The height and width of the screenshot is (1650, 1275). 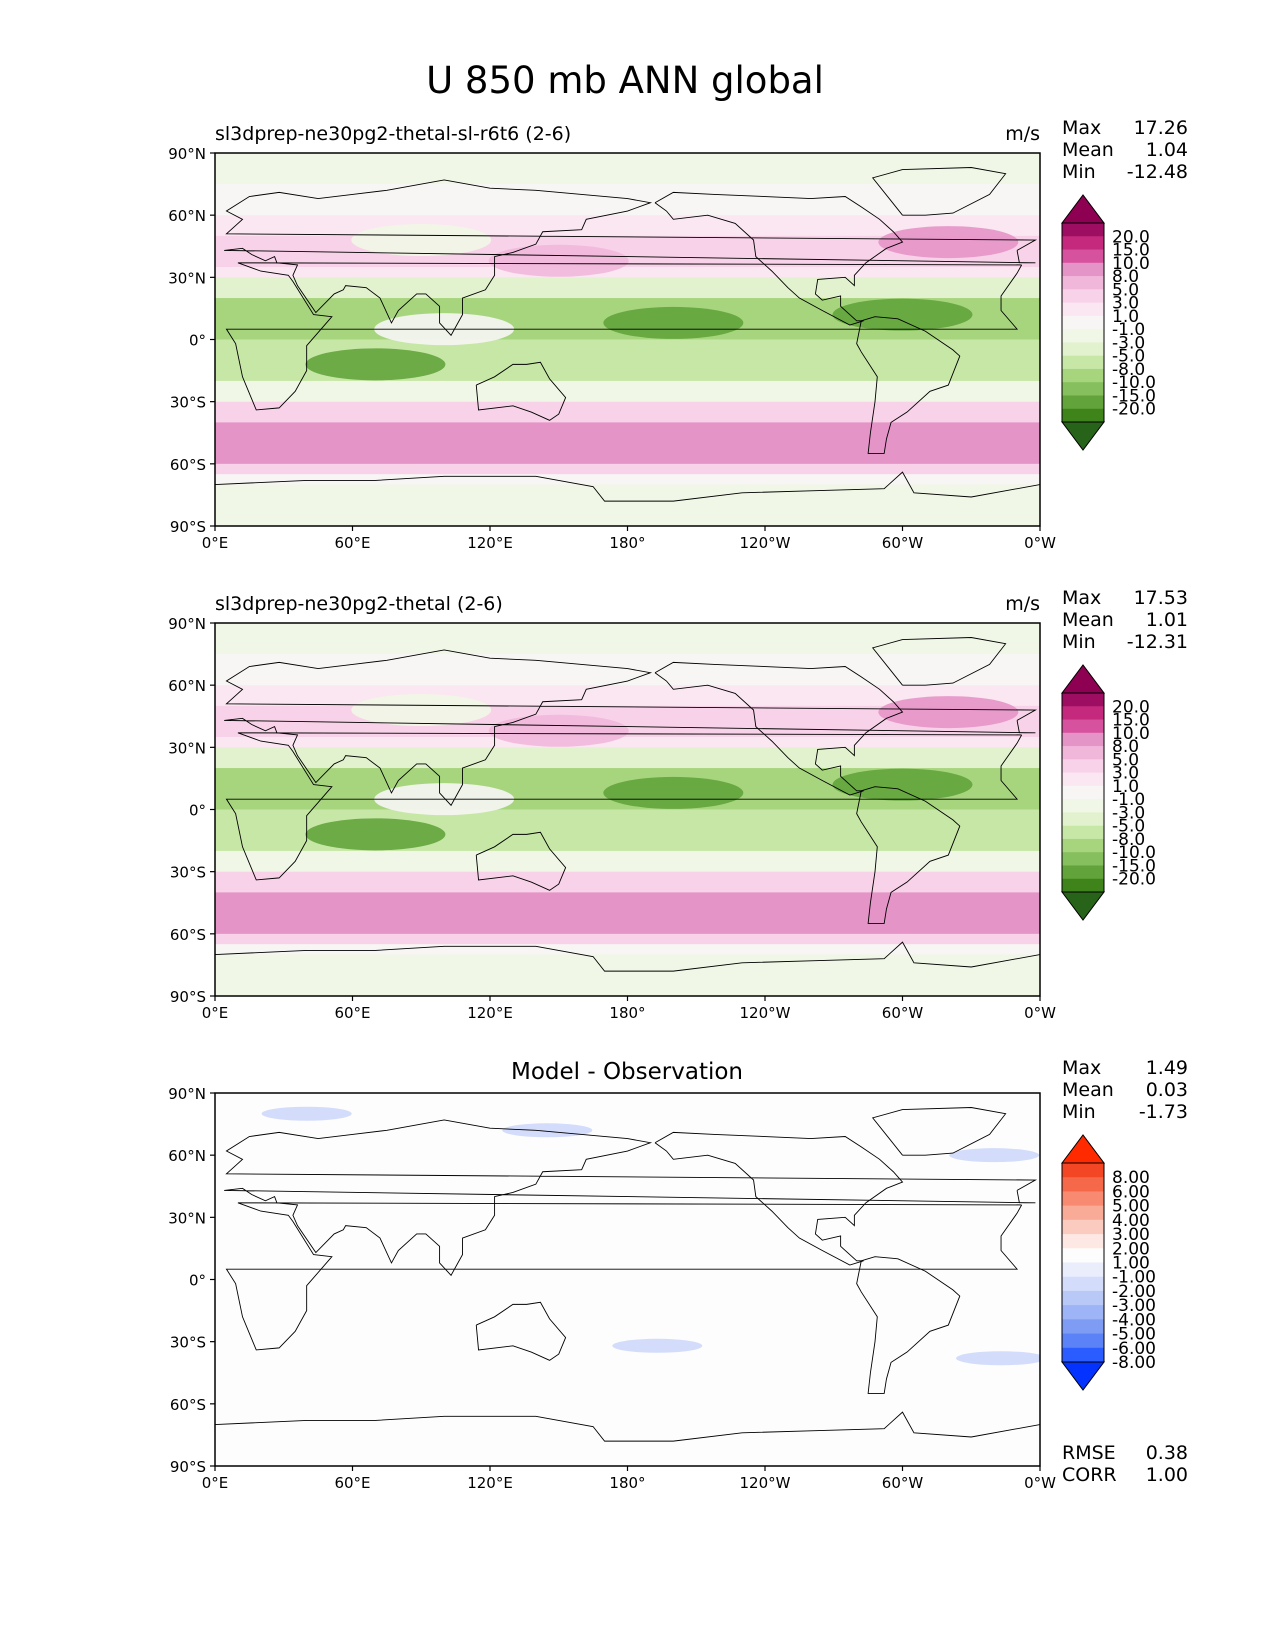 I want to click on panel-2-map, so click(x=627, y=809).